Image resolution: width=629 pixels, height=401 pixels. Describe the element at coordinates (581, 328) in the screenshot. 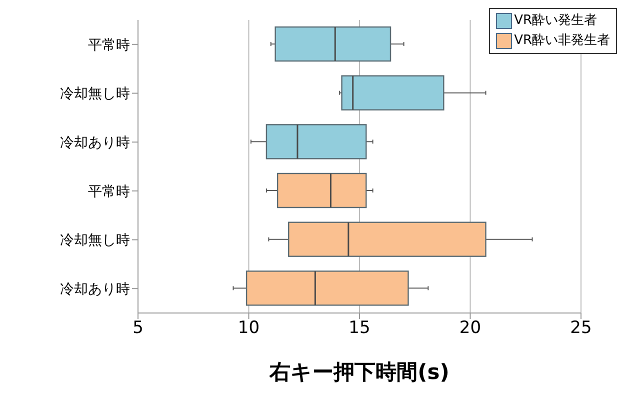

I see `x-tick-label: 25` at that location.